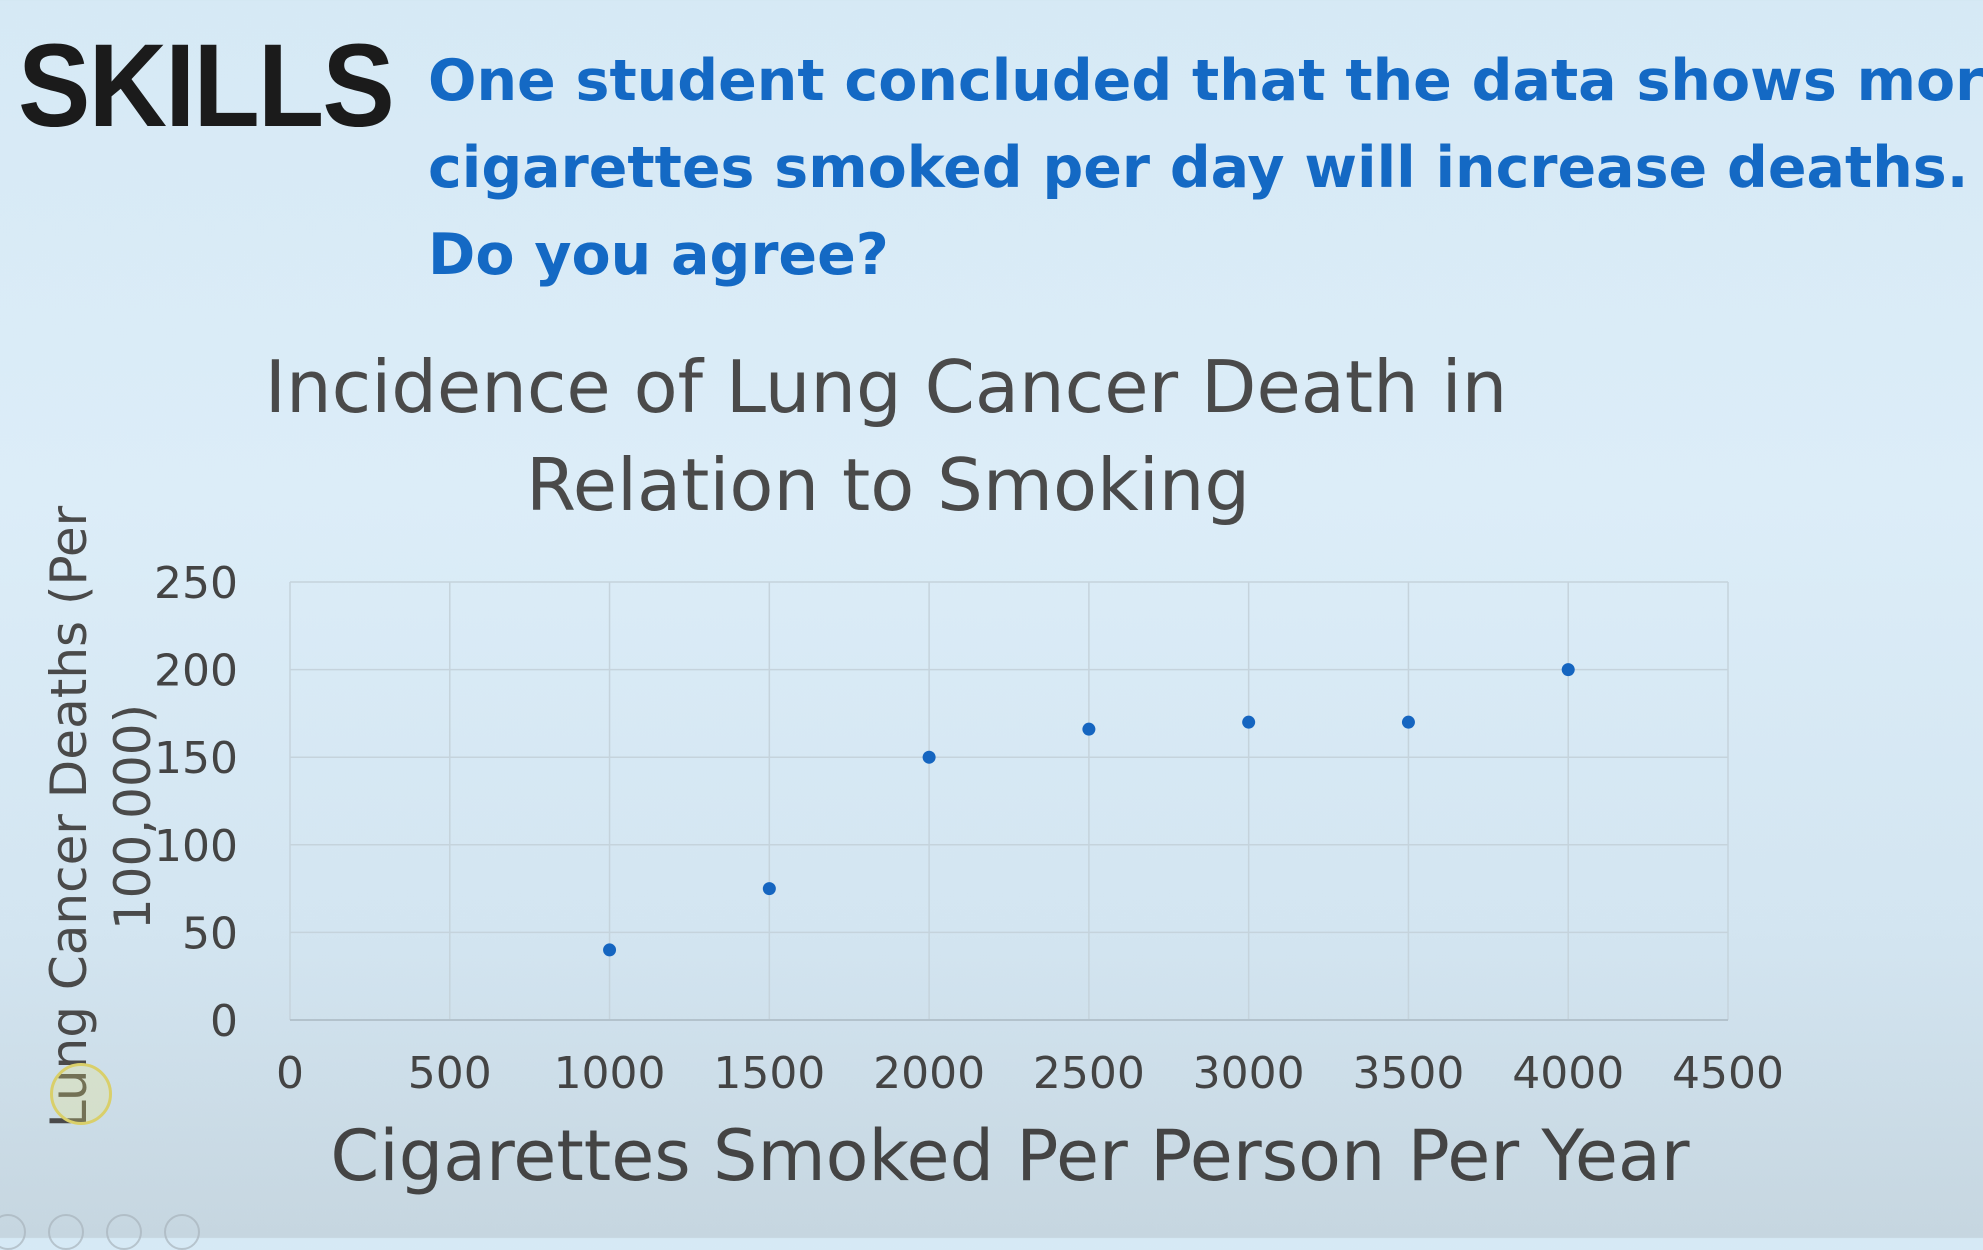  I want to click on y-tick-labels: 0 50 100 150 200 250, so click(196, 802).